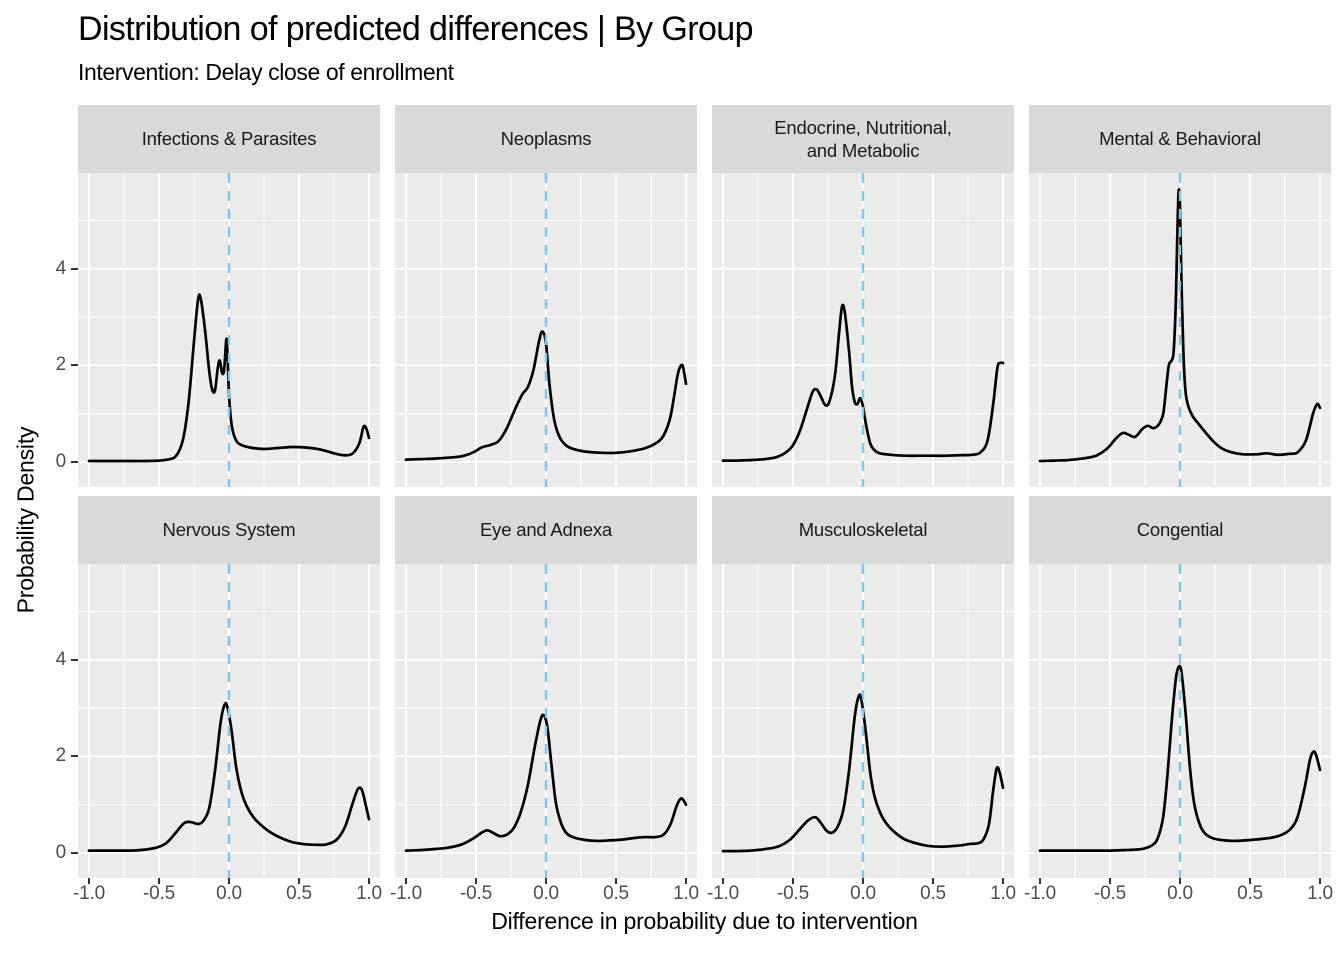  Describe the element at coordinates (40, 480) in the screenshot. I see `y-axis: 0 2 4 0 2 4` at that location.